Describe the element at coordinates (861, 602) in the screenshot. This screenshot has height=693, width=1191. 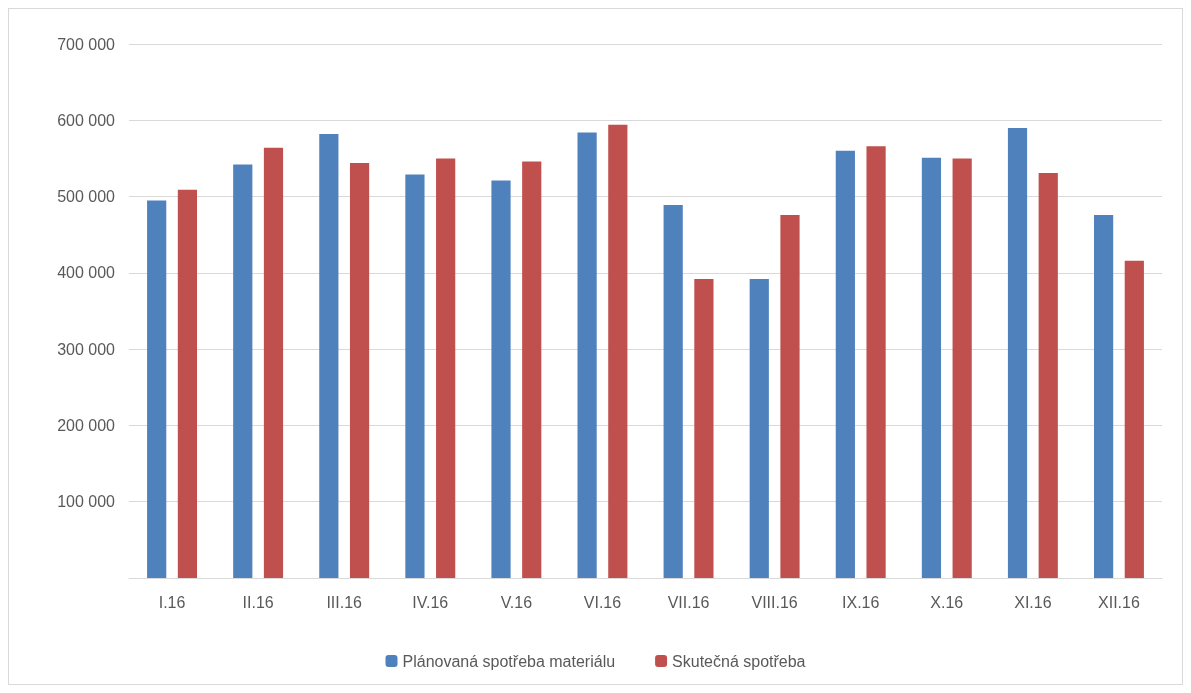
I see `x-tick-label: IX.16` at that location.